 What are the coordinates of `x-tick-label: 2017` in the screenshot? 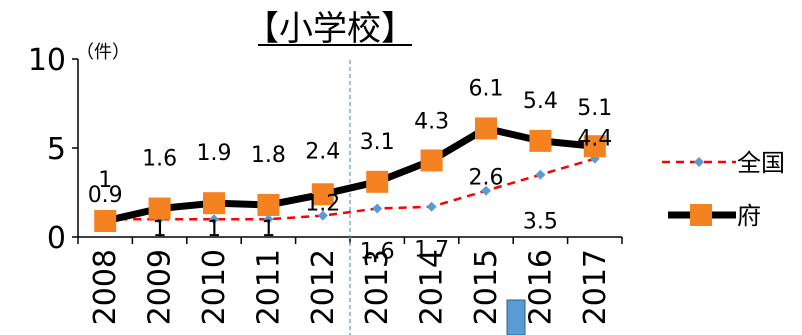 It's located at (595, 287).